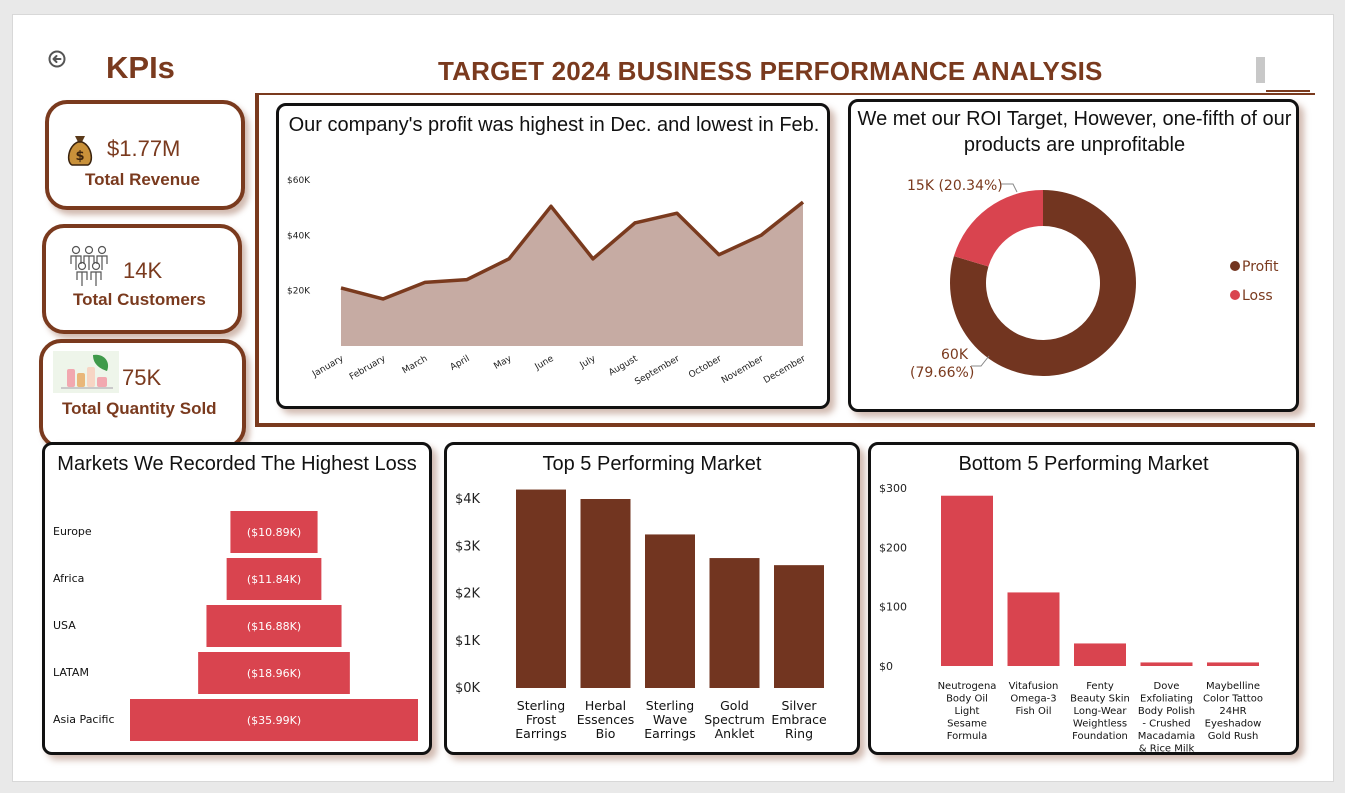 This screenshot has height=793, width=1345. What do you see at coordinates (1233, 686) in the screenshot?
I see `bottom5-x-label: Maybelline` at bounding box center [1233, 686].